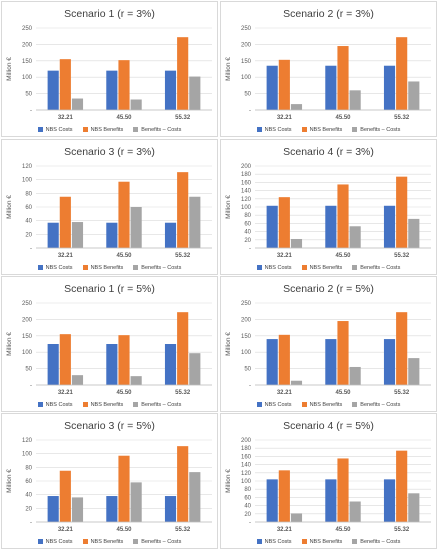  Describe the element at coordinates (246, 200) in the screenshot. I see `y-tick-label: 120` at that location.